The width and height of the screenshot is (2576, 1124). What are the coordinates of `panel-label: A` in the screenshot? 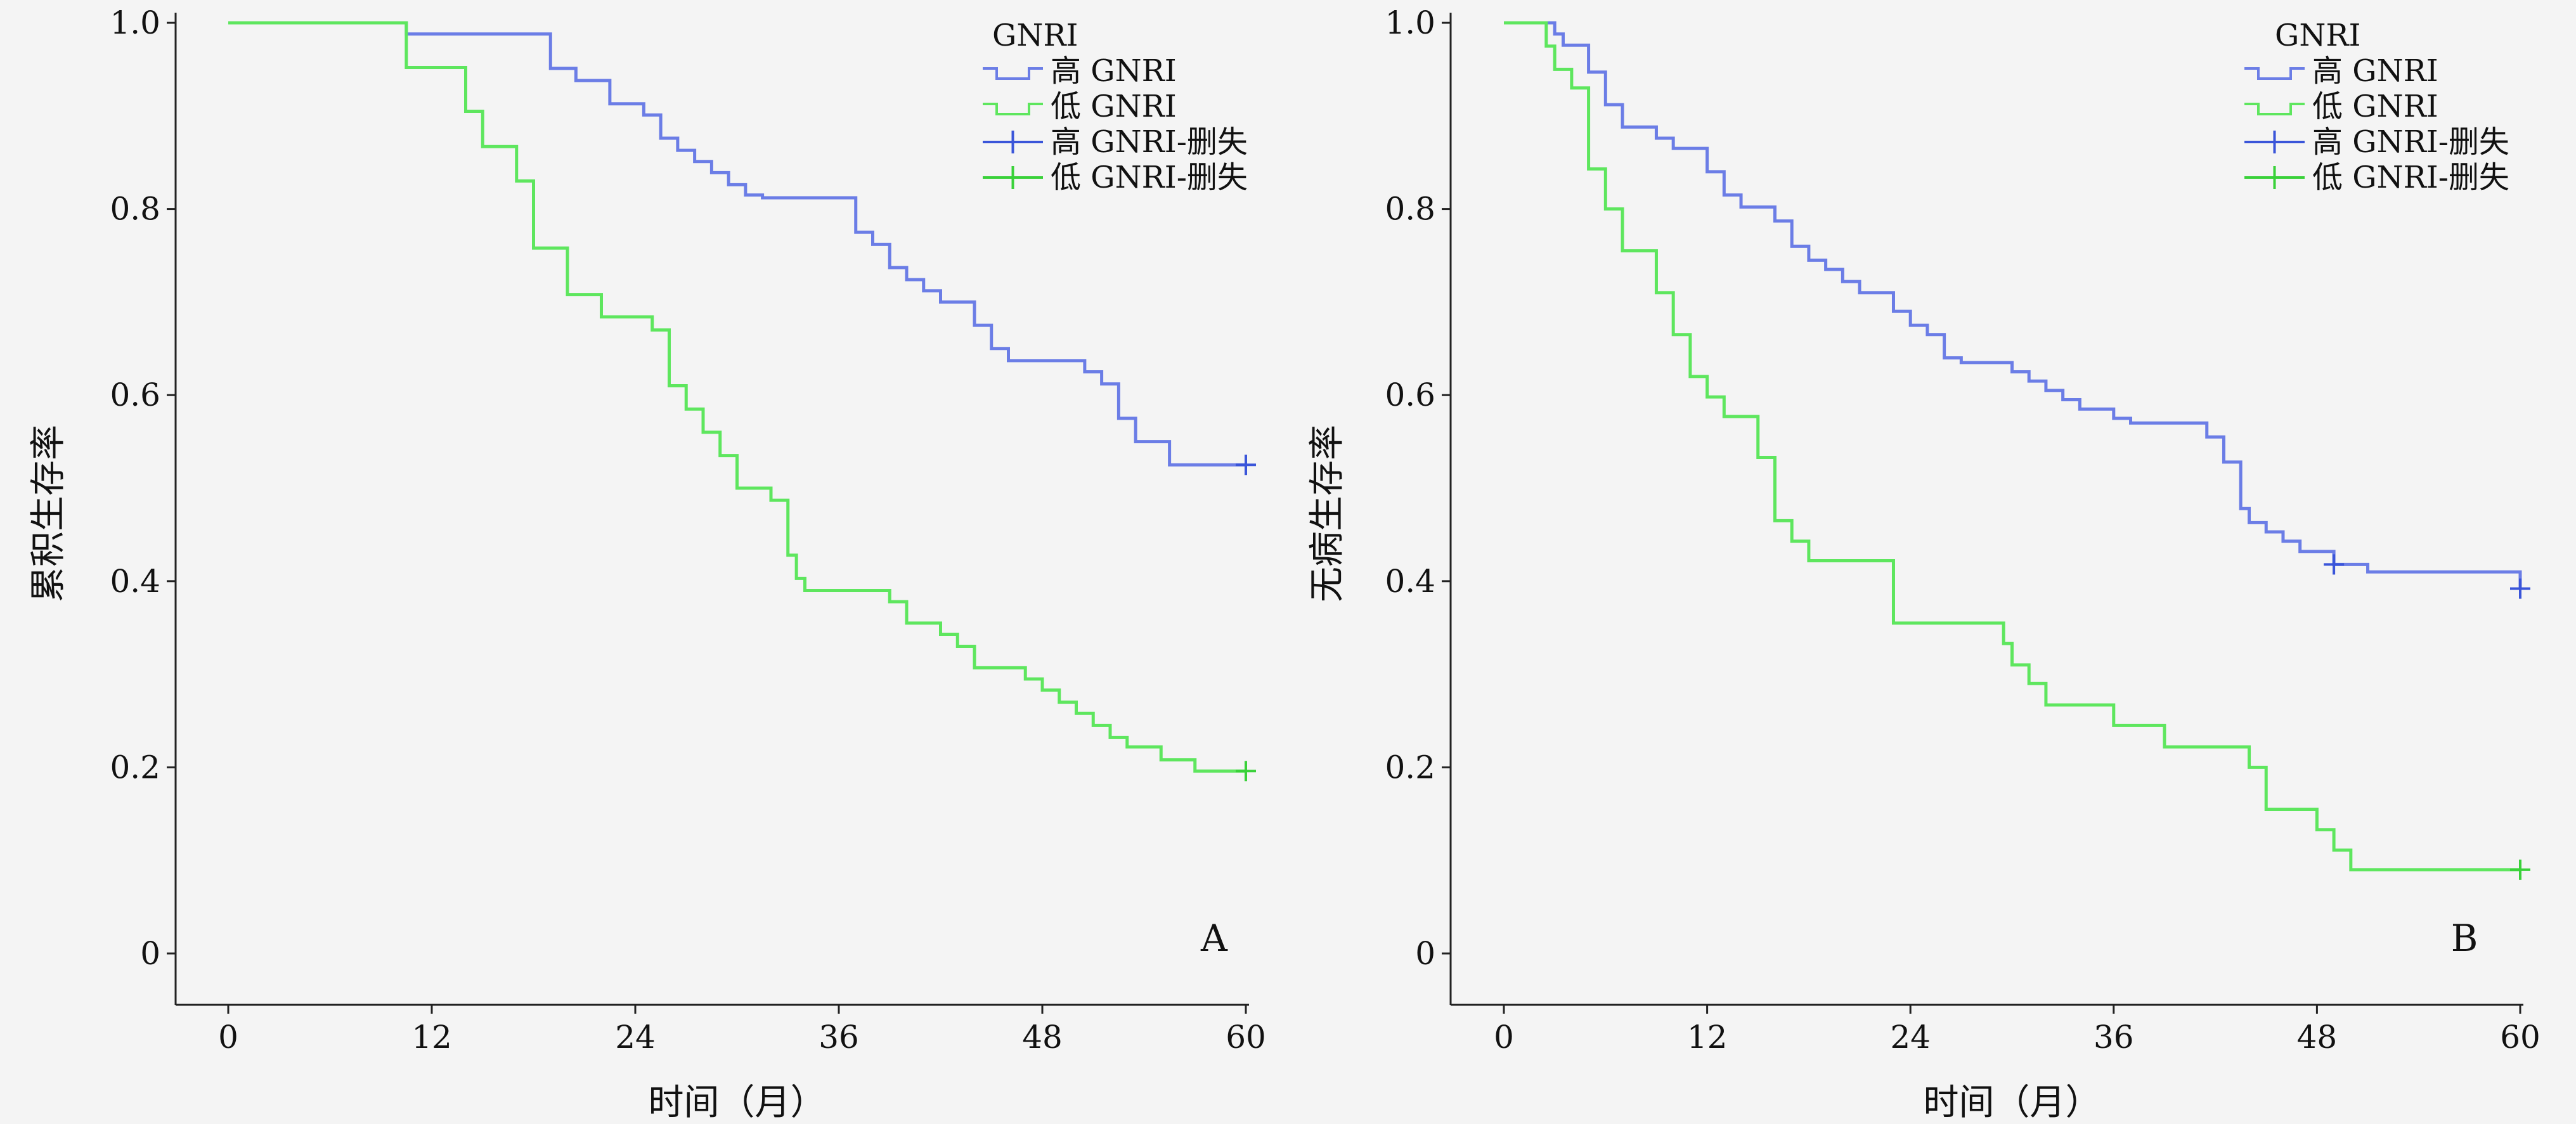 It's located at (1214, 938).